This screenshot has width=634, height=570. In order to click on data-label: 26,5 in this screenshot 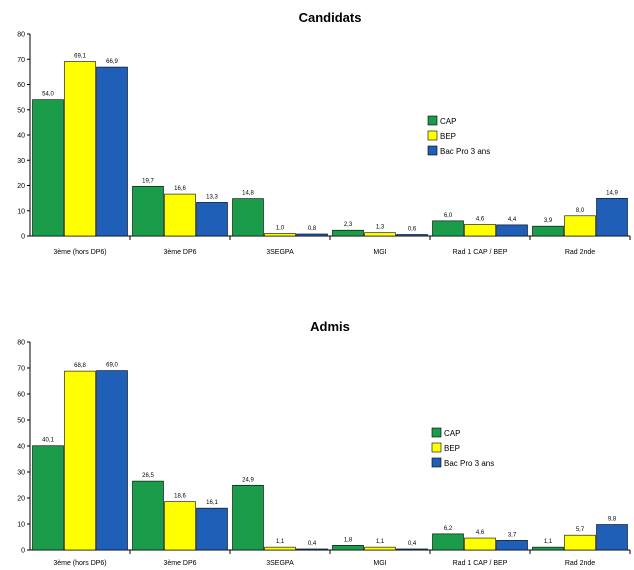, I will do `click(148, 476)`.